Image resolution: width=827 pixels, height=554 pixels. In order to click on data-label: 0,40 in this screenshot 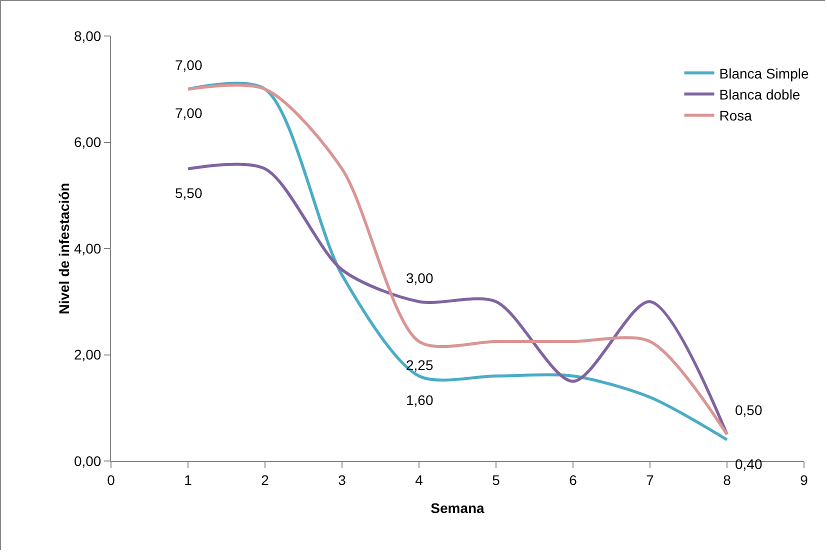, I will do `click(748, 464)`.